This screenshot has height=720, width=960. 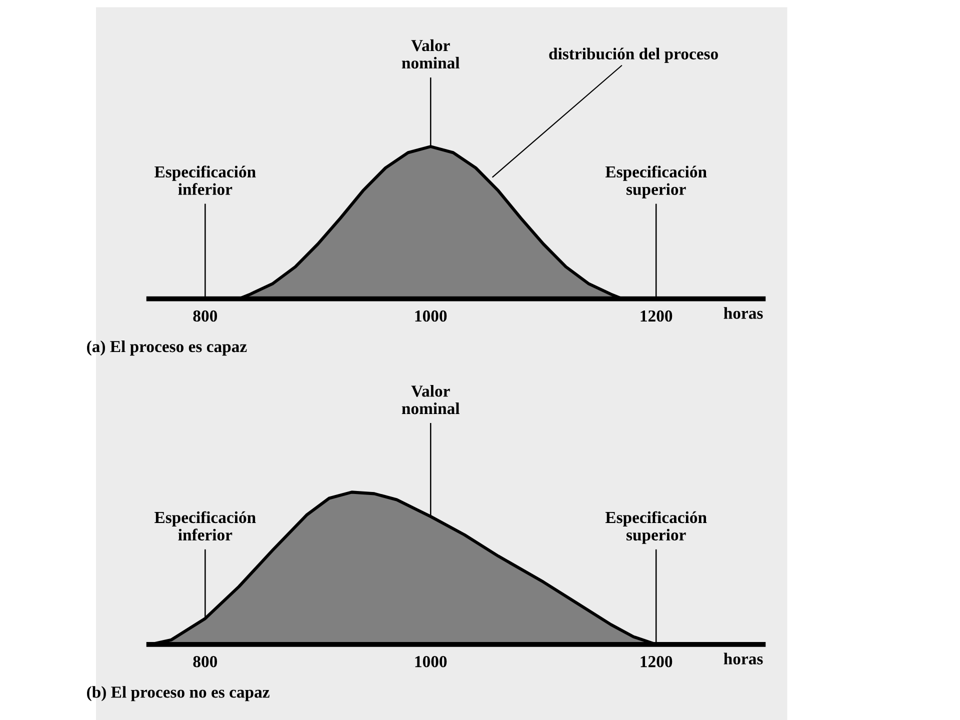 I want to click on text: (a) El proceso es capaz, so click(x=167, y=348).